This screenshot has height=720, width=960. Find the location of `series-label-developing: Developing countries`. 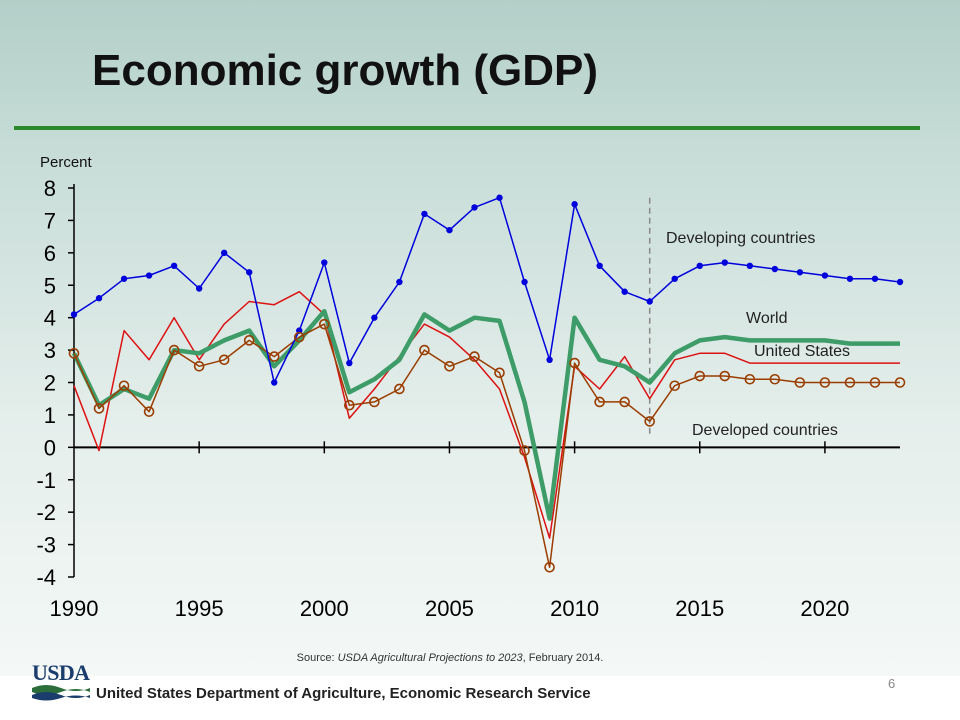

series-label-developing: Developing countries is located at coordinates (740, 238).